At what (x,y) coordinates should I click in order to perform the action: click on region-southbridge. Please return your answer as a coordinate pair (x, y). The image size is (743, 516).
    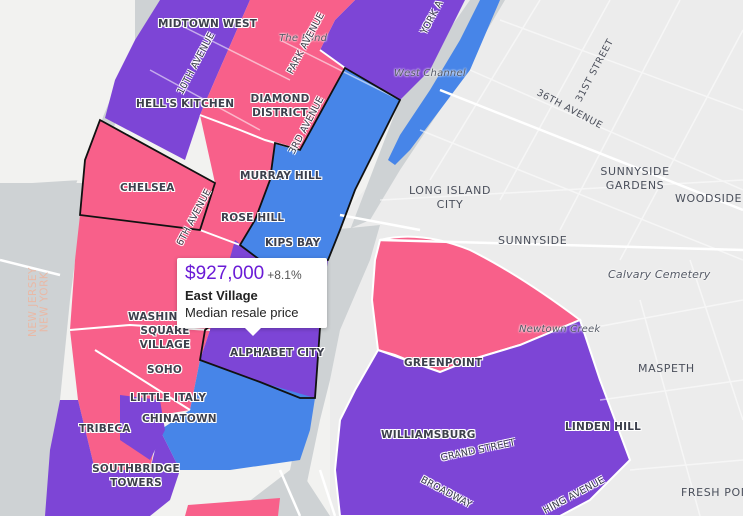
    Looking at the image, I should click on (142, 427).